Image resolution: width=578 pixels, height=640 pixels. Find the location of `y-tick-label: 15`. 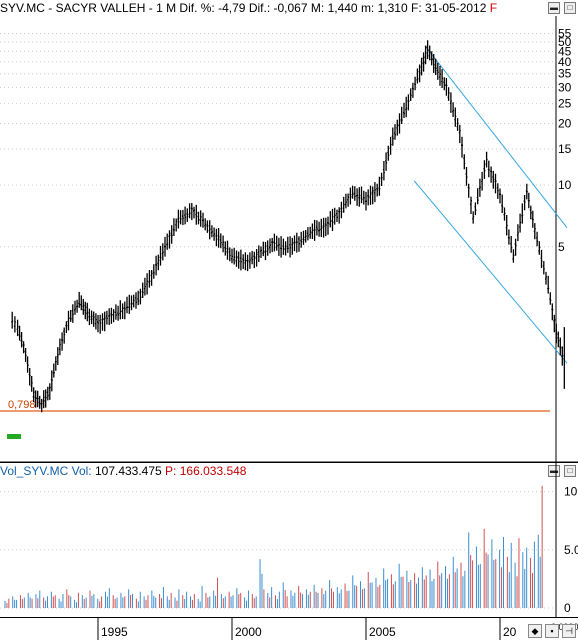

y-tick-label: 15 is located at coordinates (565, 149).